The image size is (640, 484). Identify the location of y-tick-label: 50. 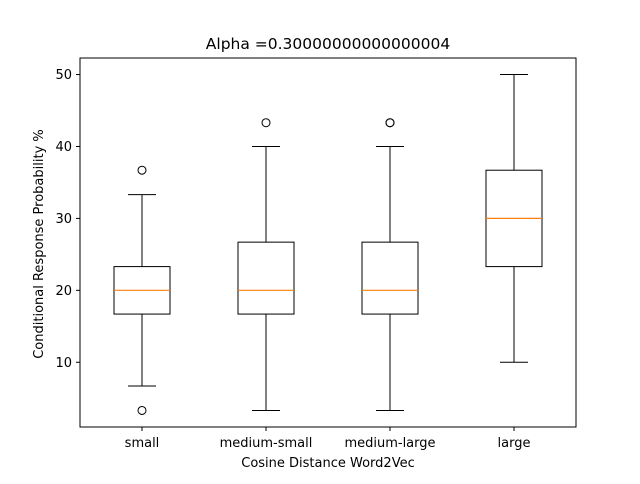
(63, 75).